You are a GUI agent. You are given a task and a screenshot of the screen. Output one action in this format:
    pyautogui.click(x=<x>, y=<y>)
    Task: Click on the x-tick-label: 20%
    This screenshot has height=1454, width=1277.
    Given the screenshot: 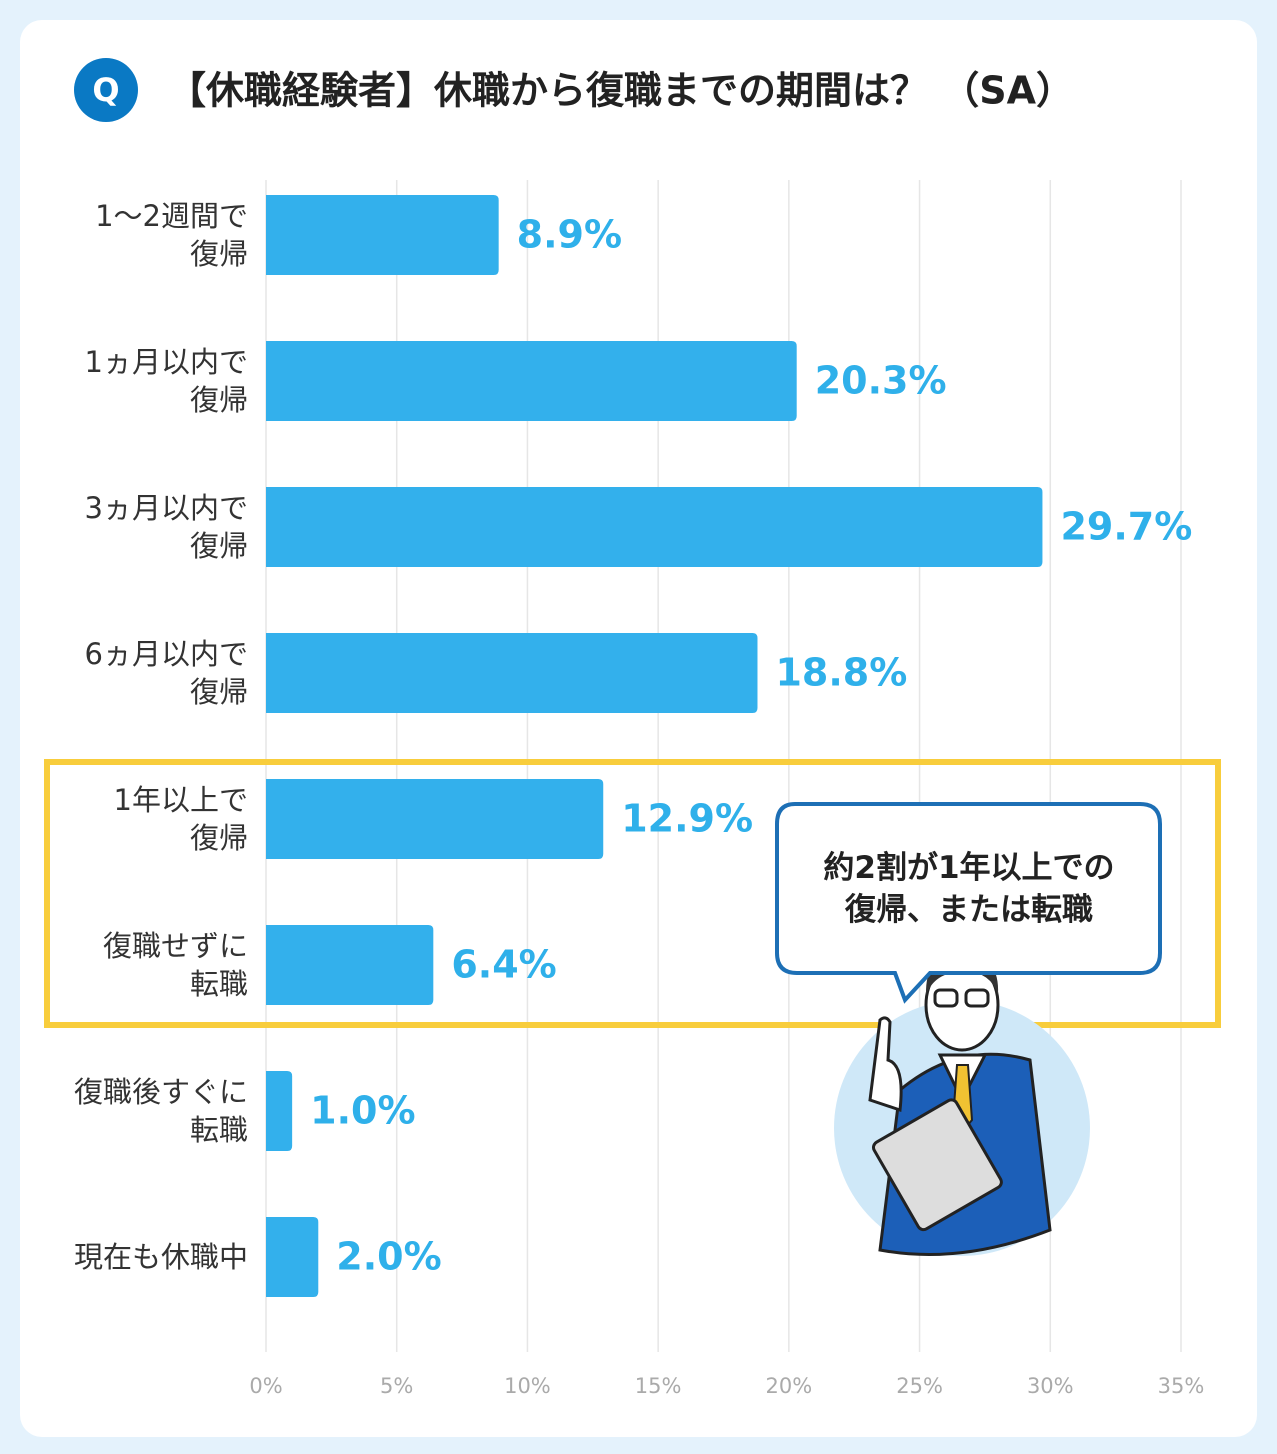 What is the action you would take?
    pyautogui.click(x=789, y=1386)
    